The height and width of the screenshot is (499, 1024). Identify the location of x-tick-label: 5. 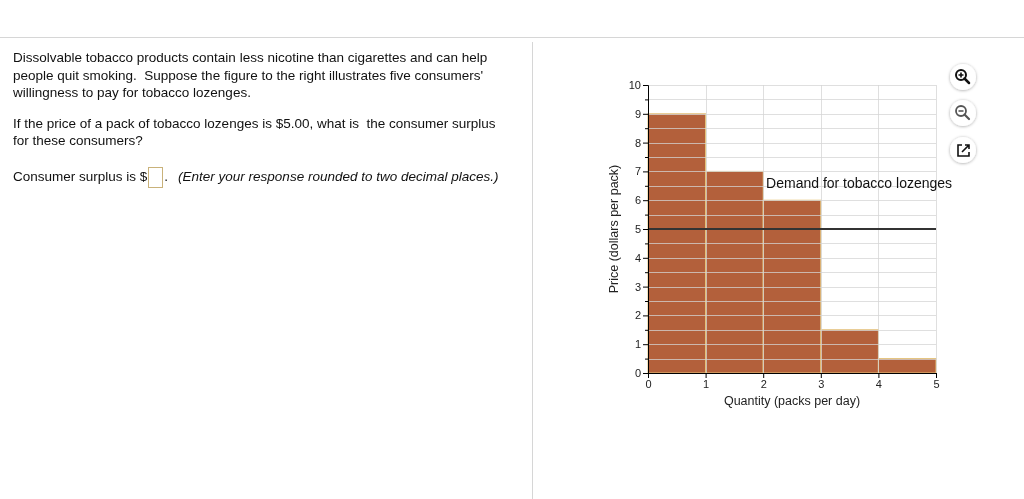
(936, 383).